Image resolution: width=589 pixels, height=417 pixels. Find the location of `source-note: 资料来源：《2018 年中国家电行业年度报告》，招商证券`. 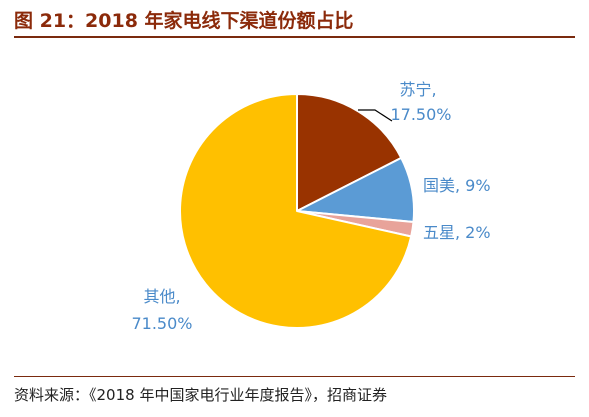

source-note: 资料来源：《2018 年中国家电行业年度报告》，招商证券 is located at coordinates (200, 395).